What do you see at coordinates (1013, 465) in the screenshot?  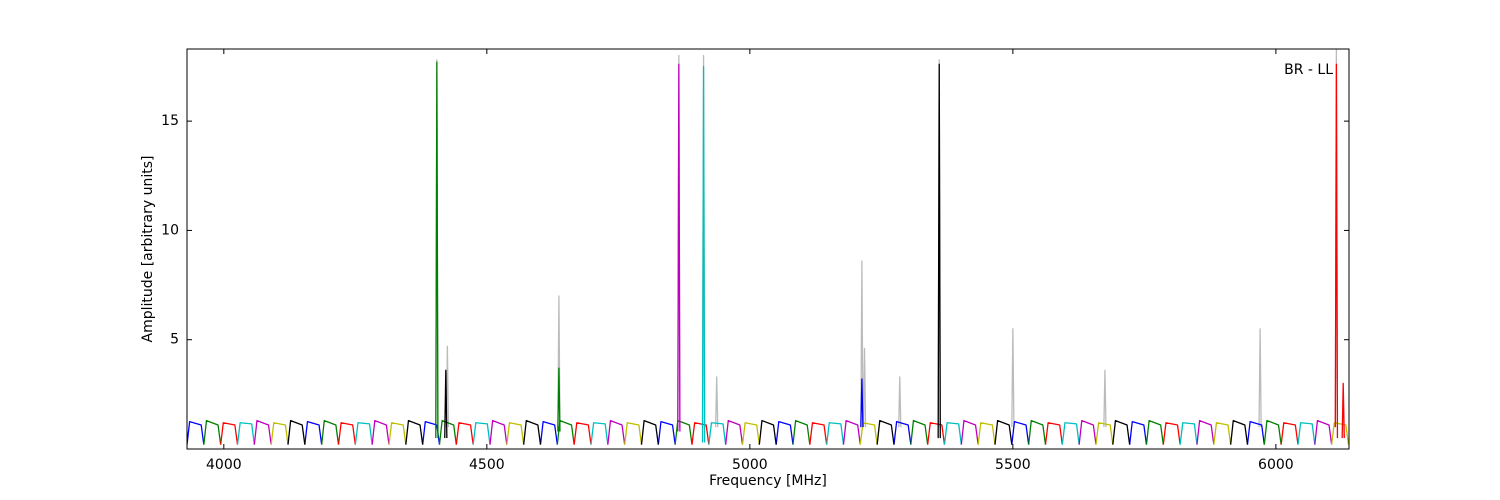 I see `x-tick-label: 5500` at bounding box center [1013, 465].